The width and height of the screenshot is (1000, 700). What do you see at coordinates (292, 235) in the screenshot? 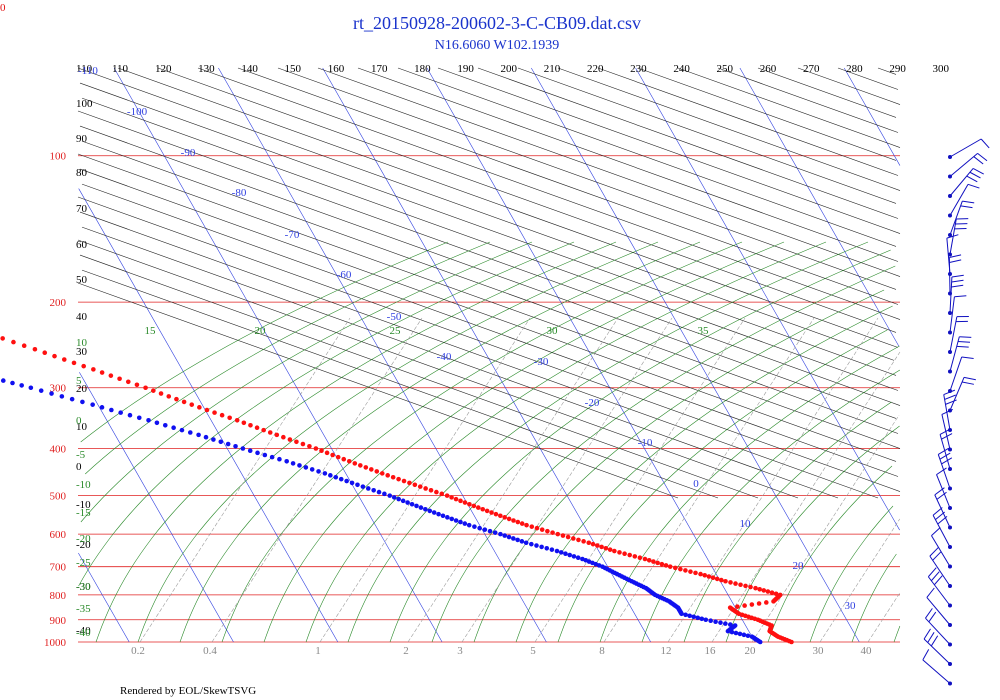
I see `isotherm-label: -70` at bounding box center [292, 235].